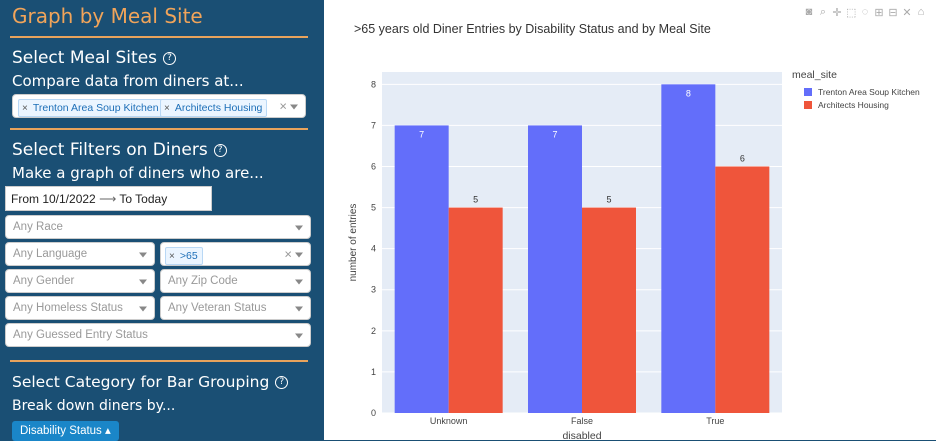 Image resolution: width=936 pixels, height=441 pixels. I want to click on data-label: 6, so click(742, 158).